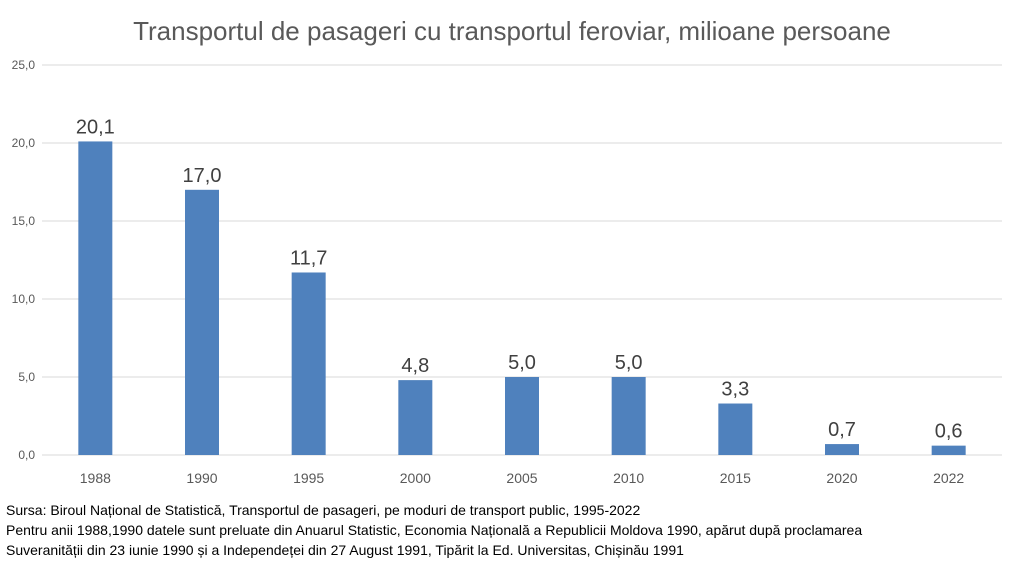 The height and width of the screenshot is (569, 1024). I want to click on y-tick-label: 5,0, so click(26, 377).